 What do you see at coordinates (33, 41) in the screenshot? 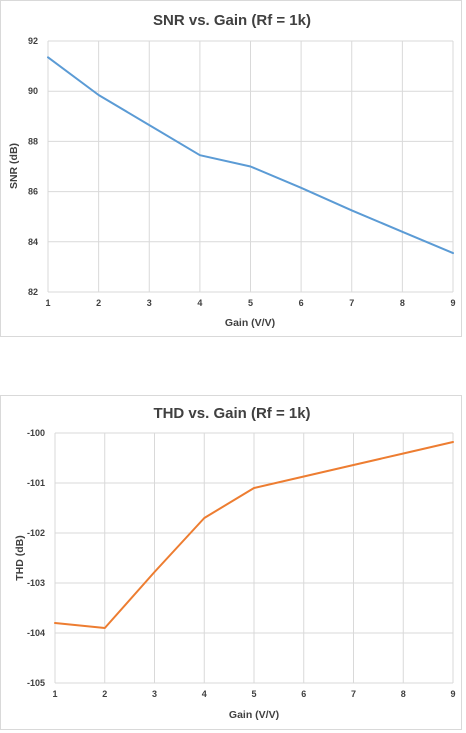
I see `y-tick-label: 92` at bounding box center [33, 41].